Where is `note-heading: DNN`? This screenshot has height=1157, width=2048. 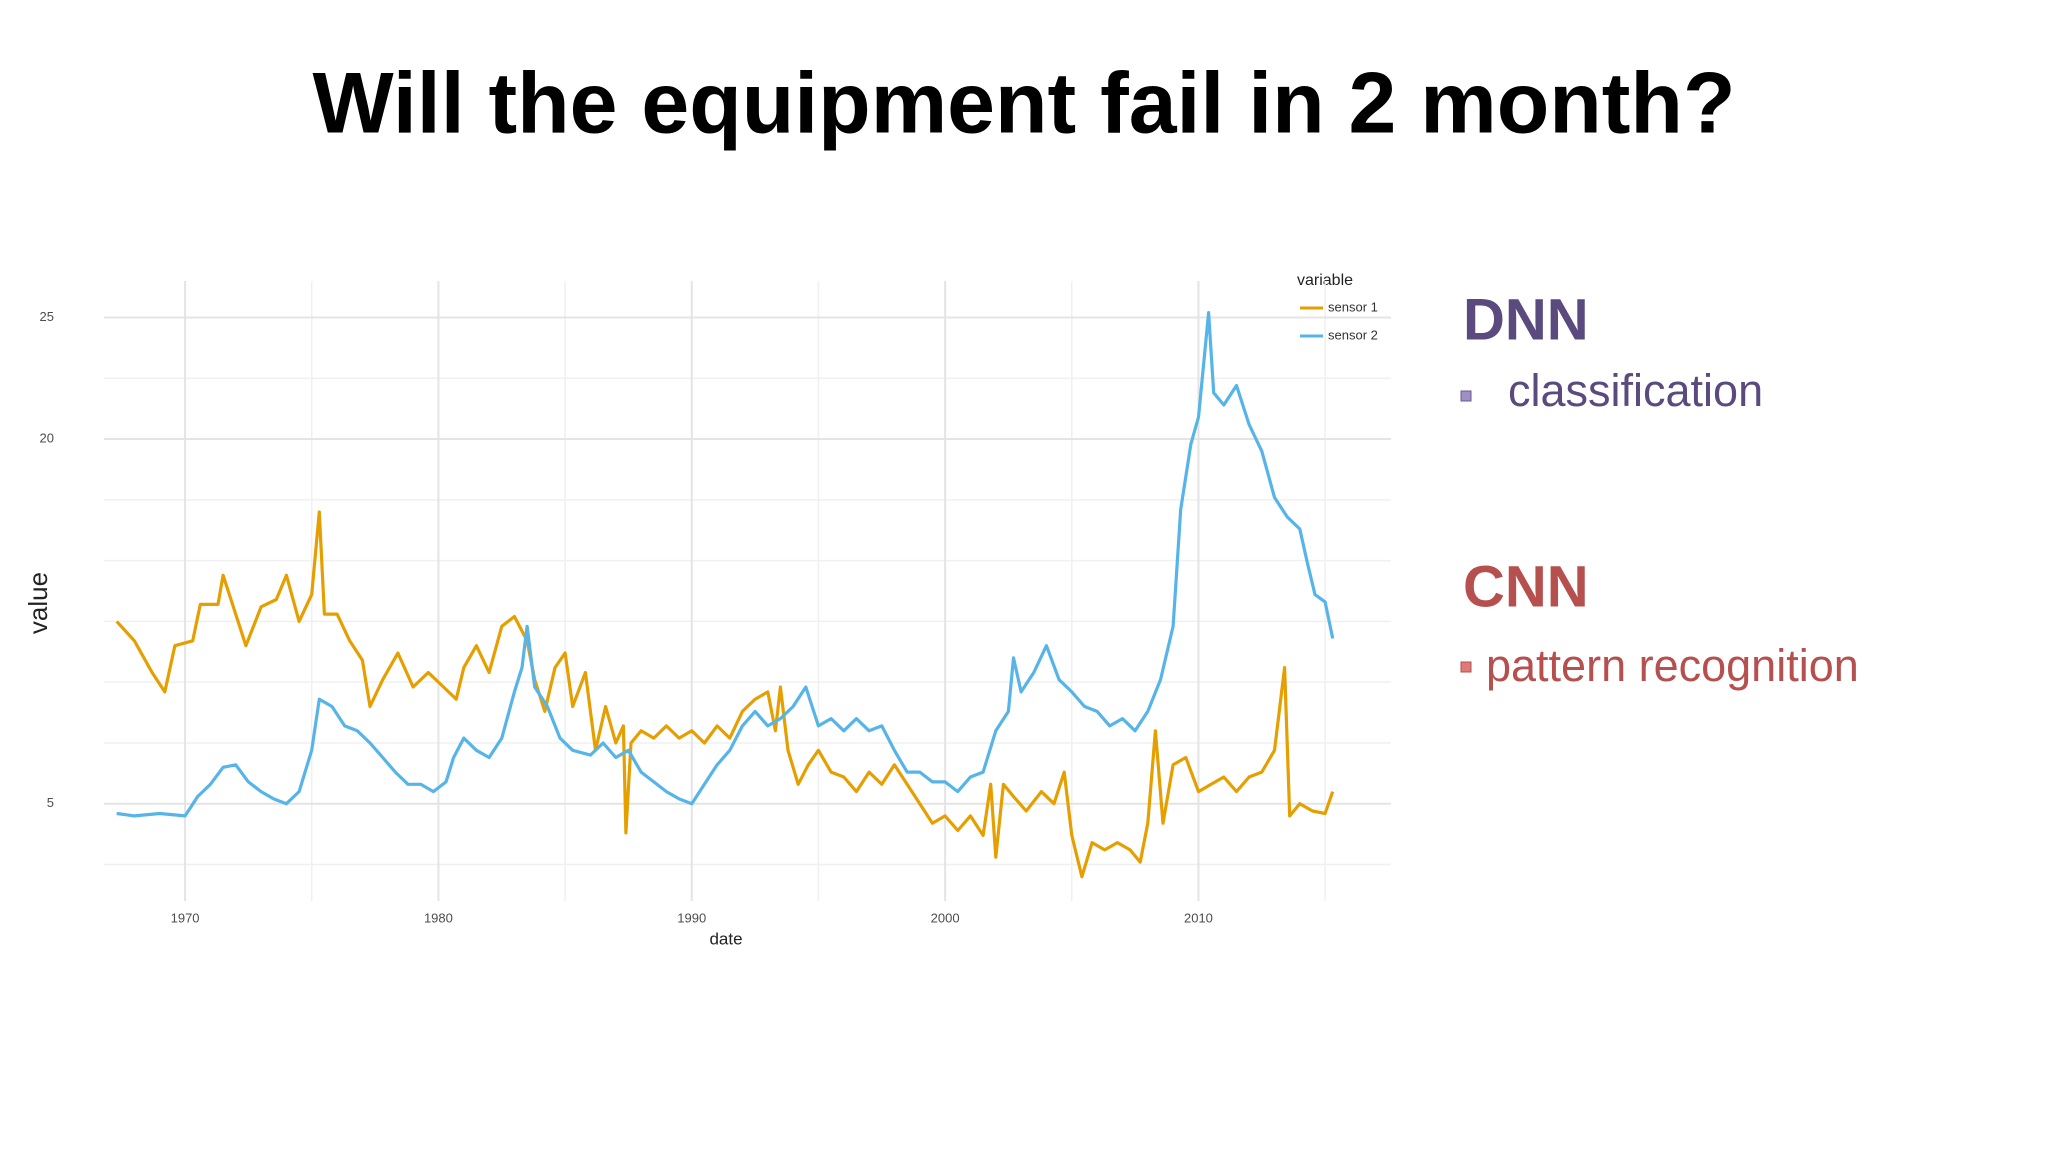
note-heading: DNN is located at coordinates (1526, 319).